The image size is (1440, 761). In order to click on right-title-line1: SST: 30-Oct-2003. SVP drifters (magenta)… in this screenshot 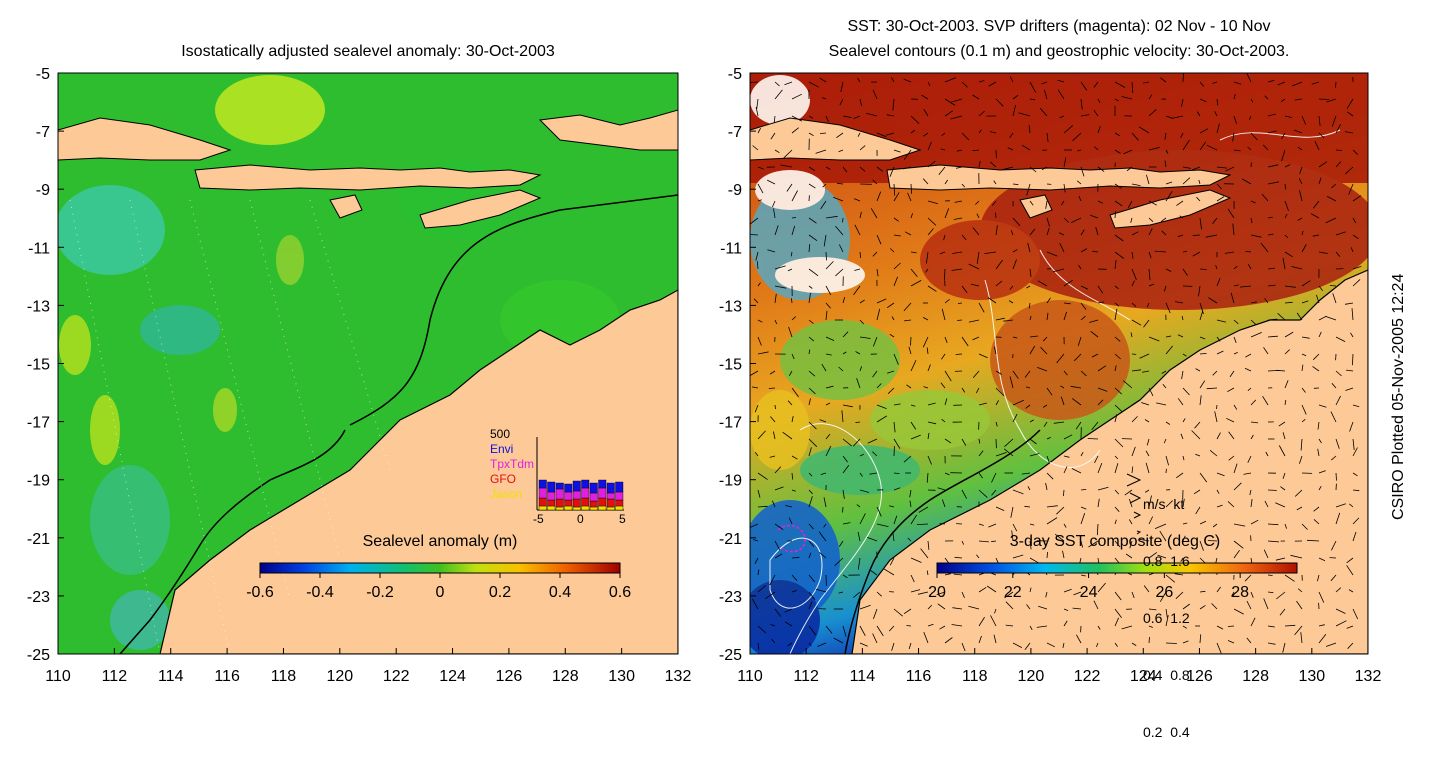, I will do `click(1059, 27)`.